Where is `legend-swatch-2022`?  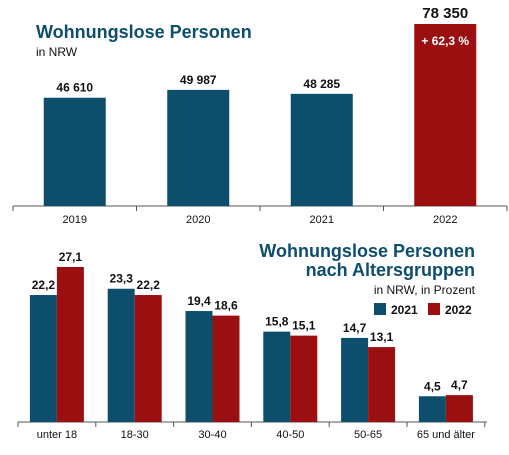 legend-swatch-2022 is located at coordinates (434, 309).